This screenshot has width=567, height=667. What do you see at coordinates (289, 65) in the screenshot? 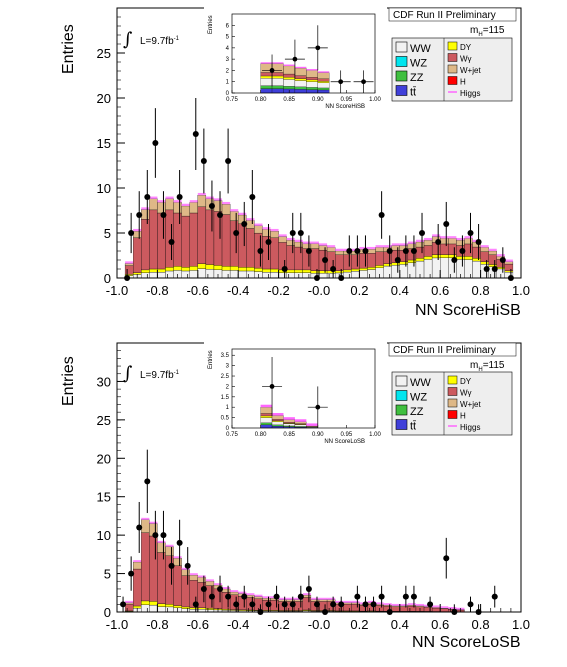
I see `inset-bar-higgs` at bounding box center [289, 65].